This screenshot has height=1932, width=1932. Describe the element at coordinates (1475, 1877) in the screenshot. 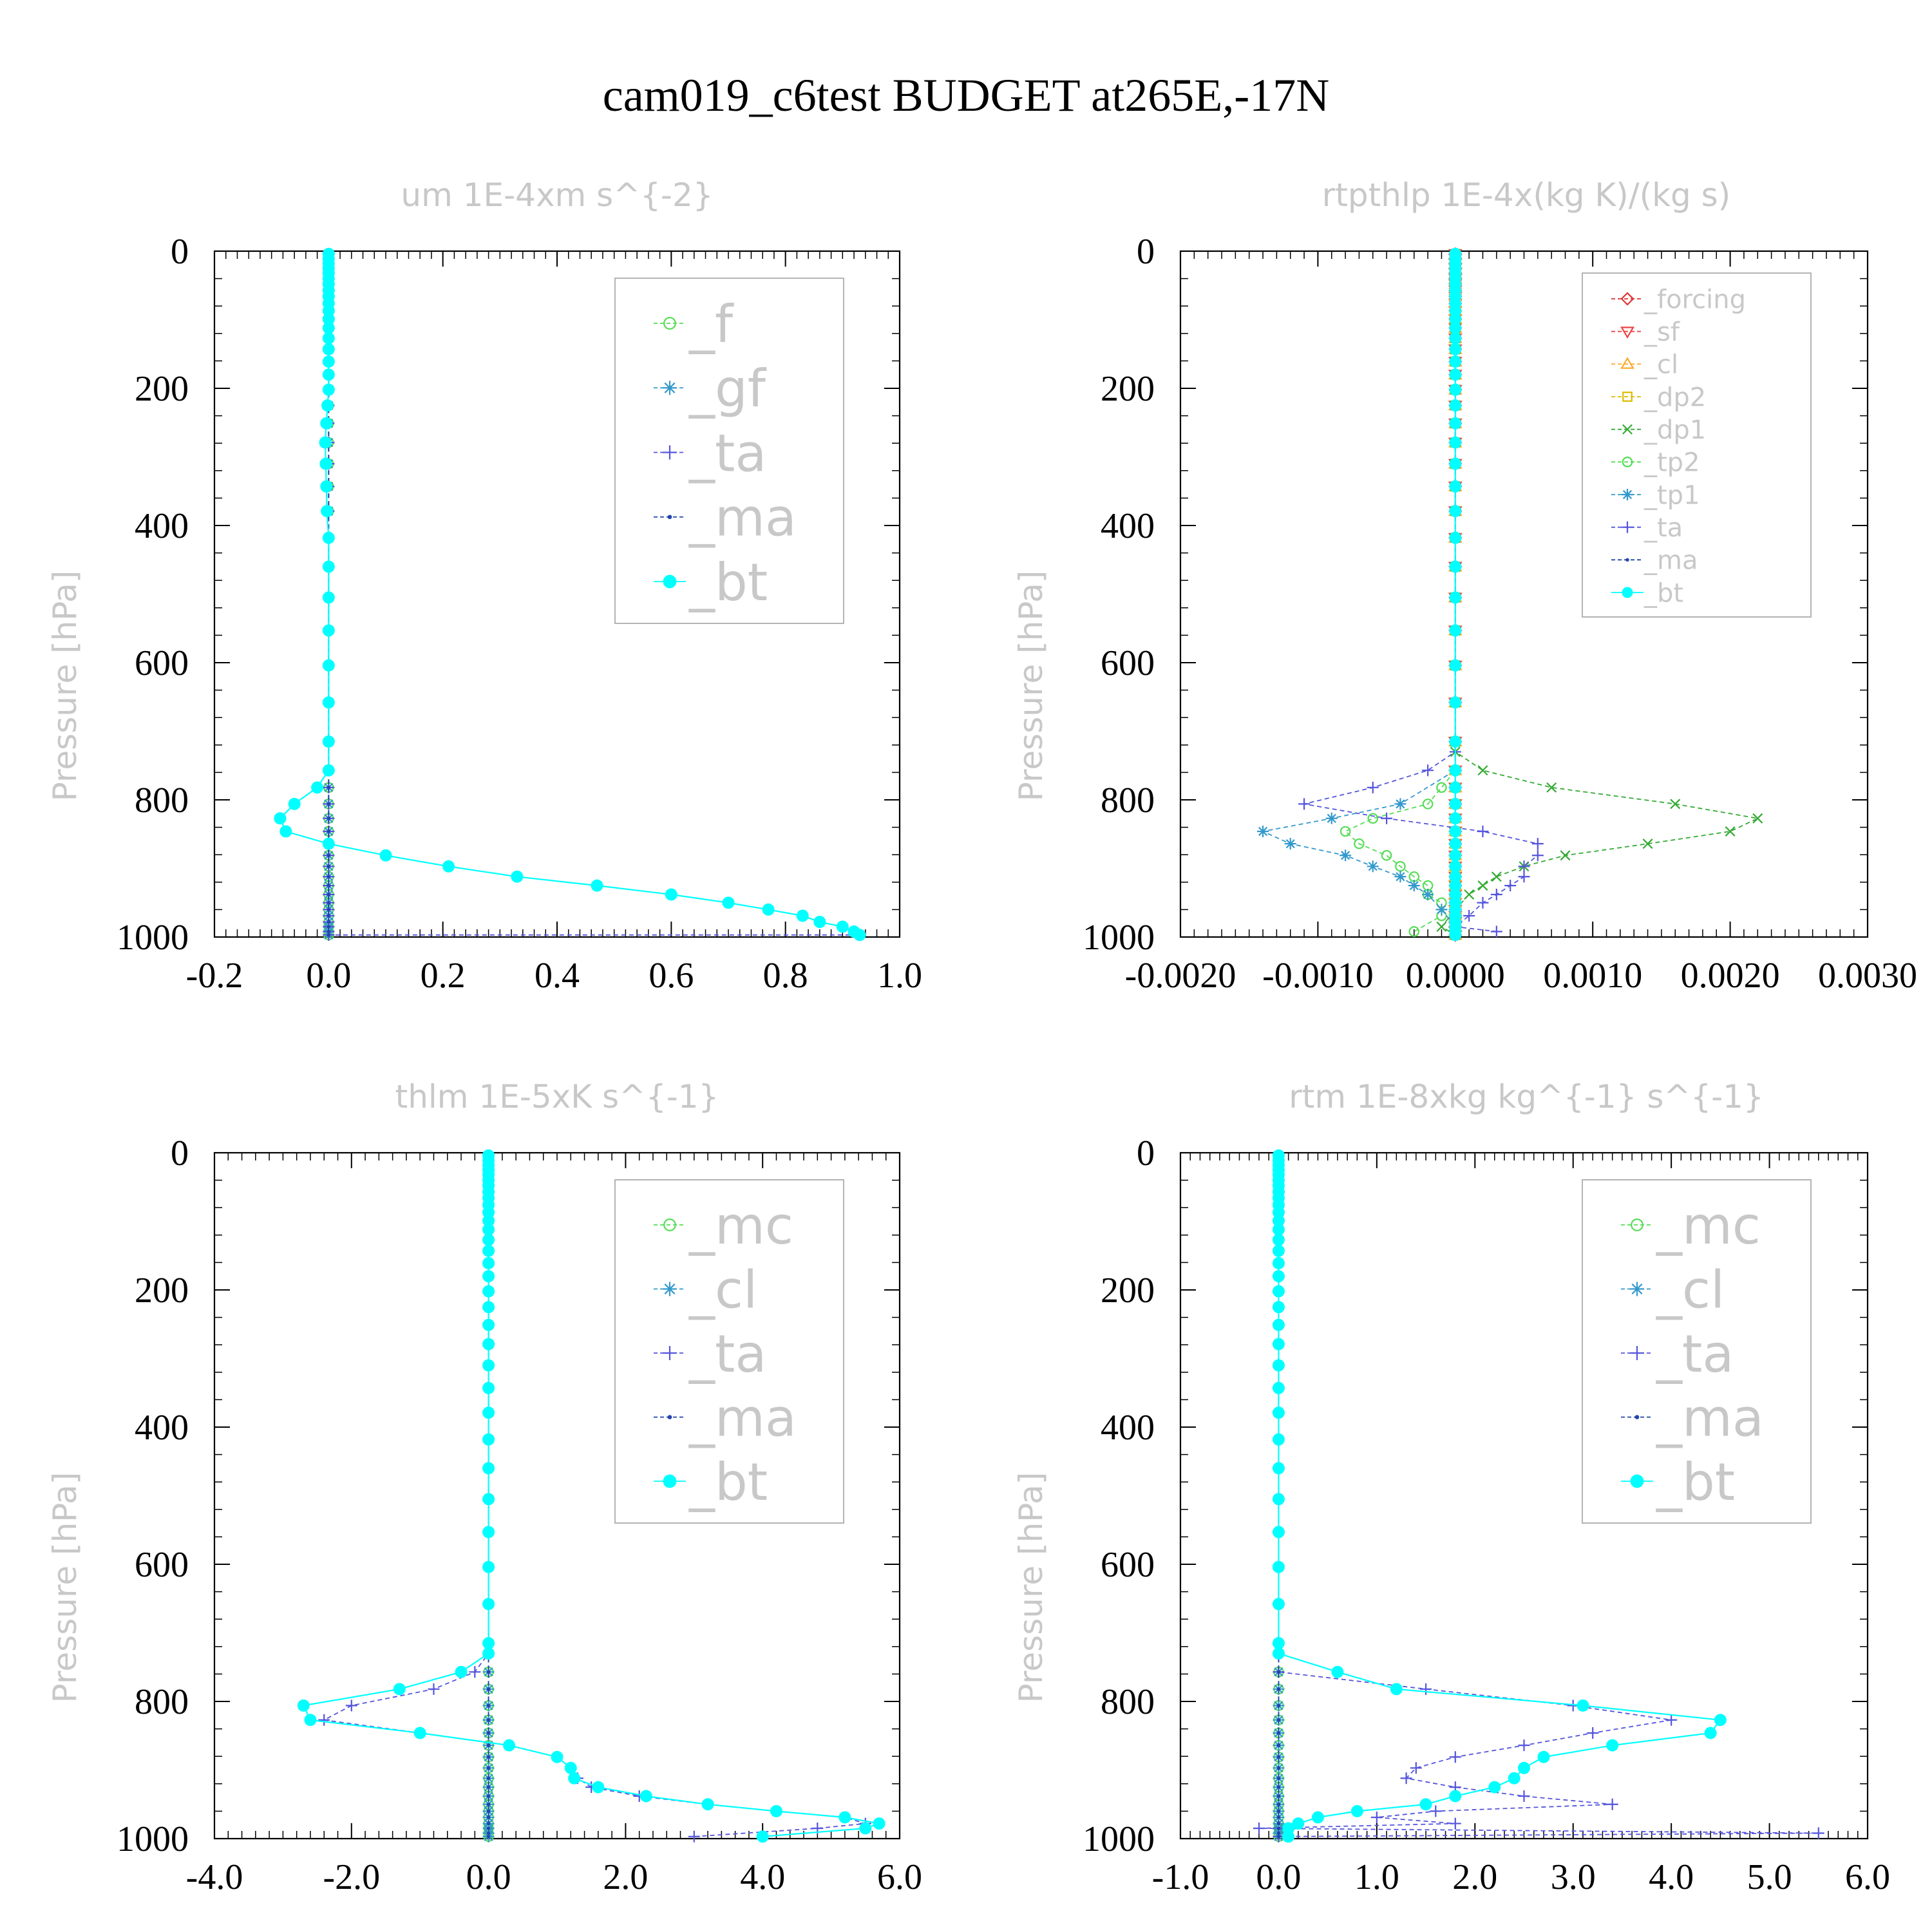

I see `x-tick-label: 2.0` at that location.